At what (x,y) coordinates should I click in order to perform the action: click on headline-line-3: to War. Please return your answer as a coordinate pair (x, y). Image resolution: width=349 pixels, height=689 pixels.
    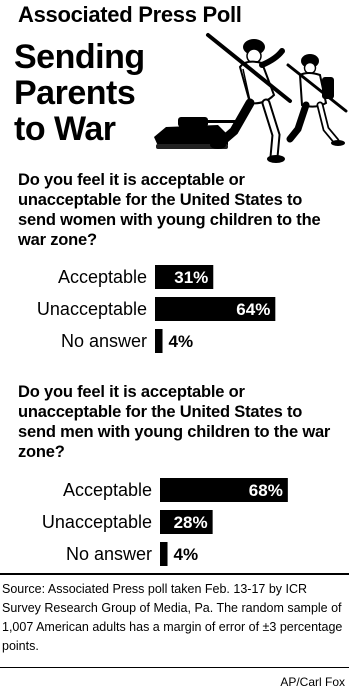
    Looking at the image, I should click on (65, 129).